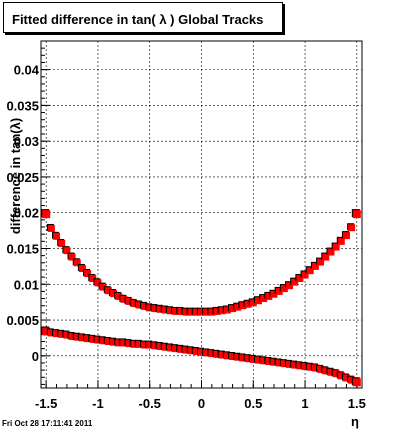  What do you see at coordinates (47, 423) in the screenshot?
I see `timestamp-footer: Fri Oct 28 17:11:41 2011` at bounding box center [47, 423].